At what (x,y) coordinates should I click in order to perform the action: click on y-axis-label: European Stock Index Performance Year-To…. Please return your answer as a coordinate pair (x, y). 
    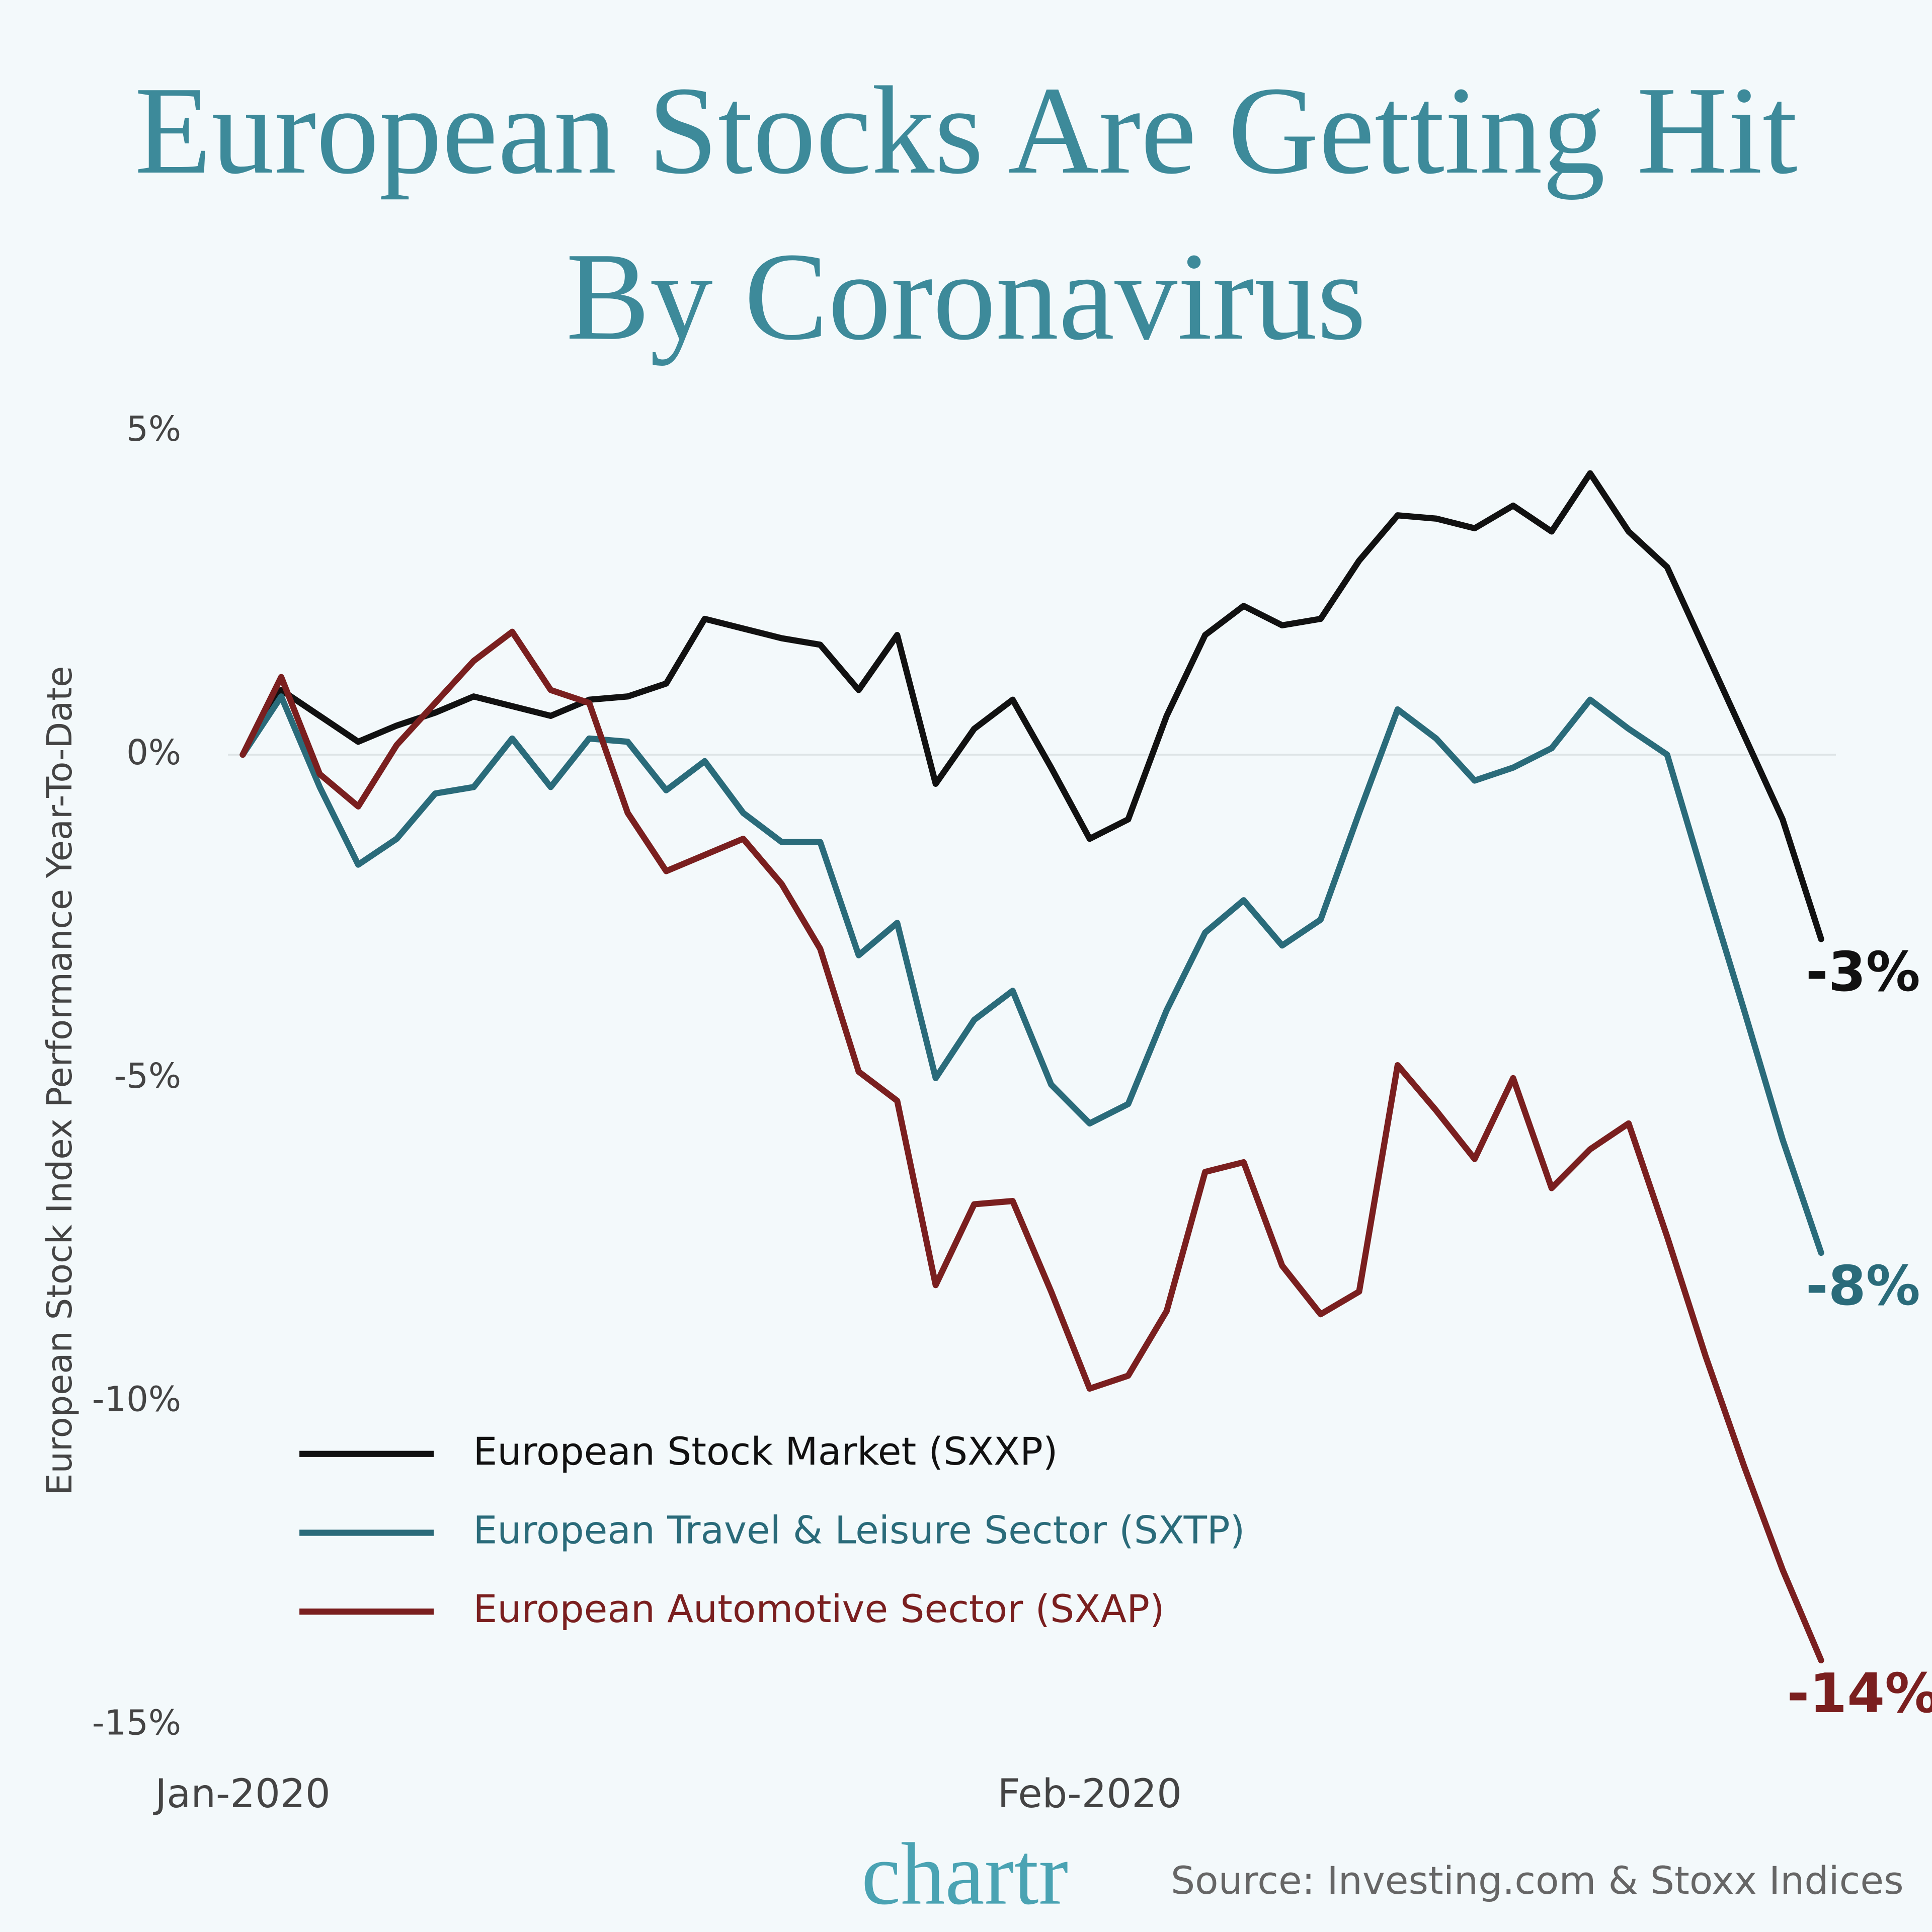
    Looking at the image, I should click on (60, 1081).